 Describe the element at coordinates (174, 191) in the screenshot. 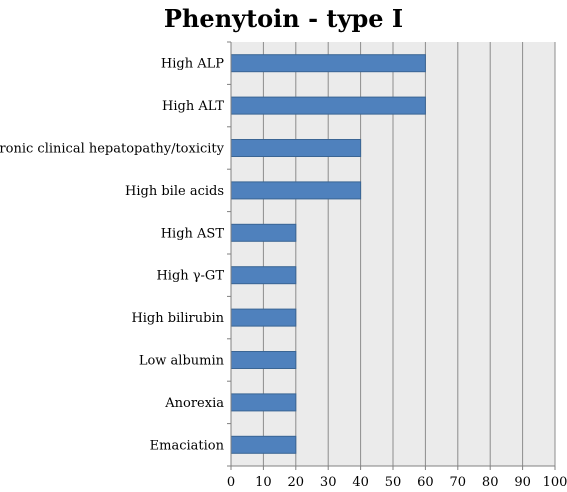

I see `y-tick-label: High bile acids` at that location.